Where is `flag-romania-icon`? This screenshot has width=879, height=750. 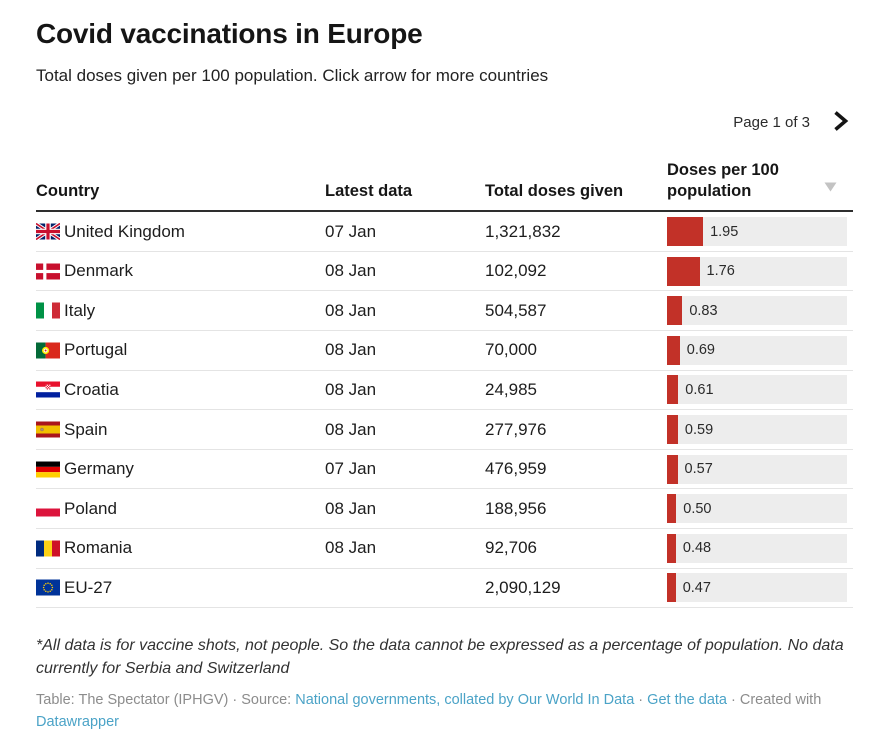 flag-romania-icon is located at coordinates (48, 548).